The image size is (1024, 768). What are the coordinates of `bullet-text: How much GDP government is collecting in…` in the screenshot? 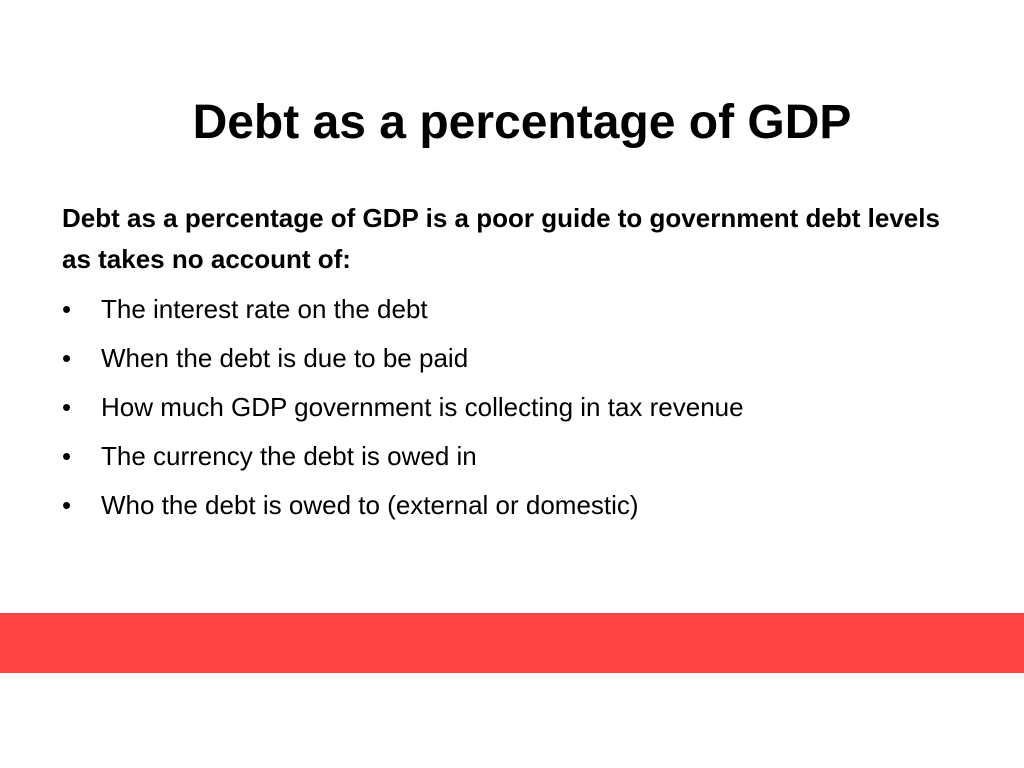 It's located at (422, 407).